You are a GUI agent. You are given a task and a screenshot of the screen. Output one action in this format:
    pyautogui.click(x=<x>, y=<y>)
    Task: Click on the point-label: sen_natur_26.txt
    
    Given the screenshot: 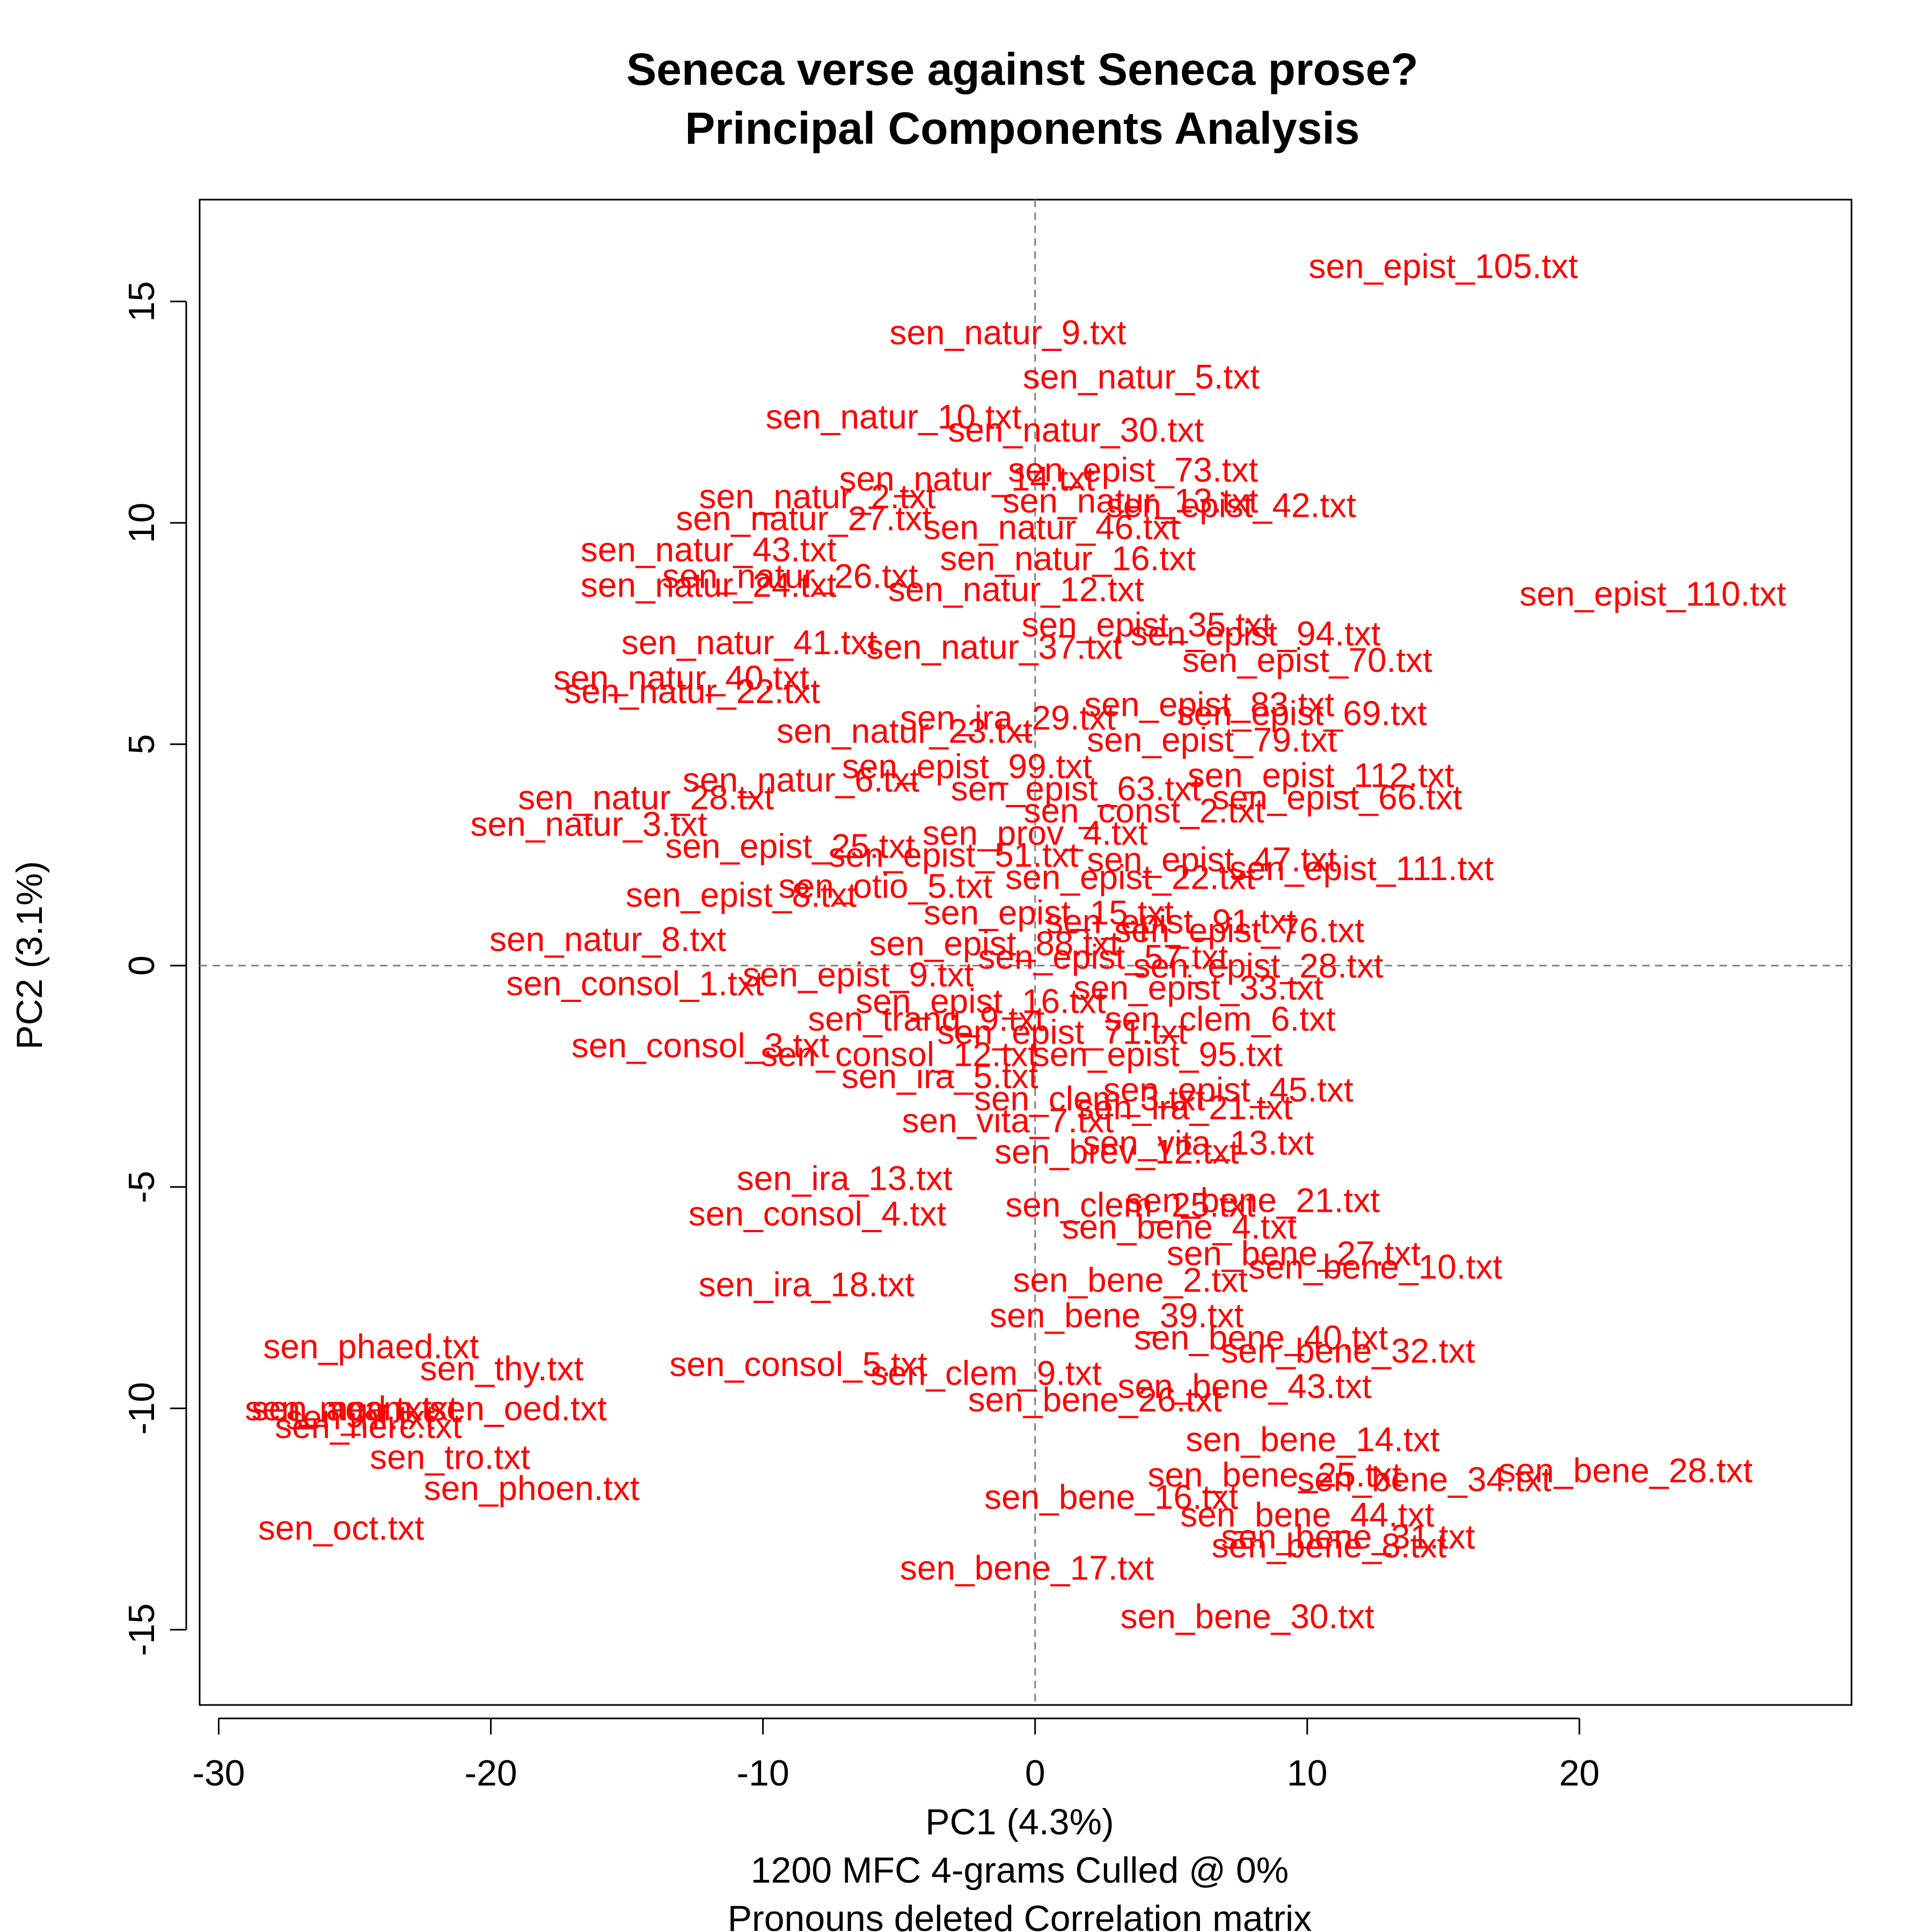 What is the action you would take?
    pyautogui.click(x=790, y=576)
    